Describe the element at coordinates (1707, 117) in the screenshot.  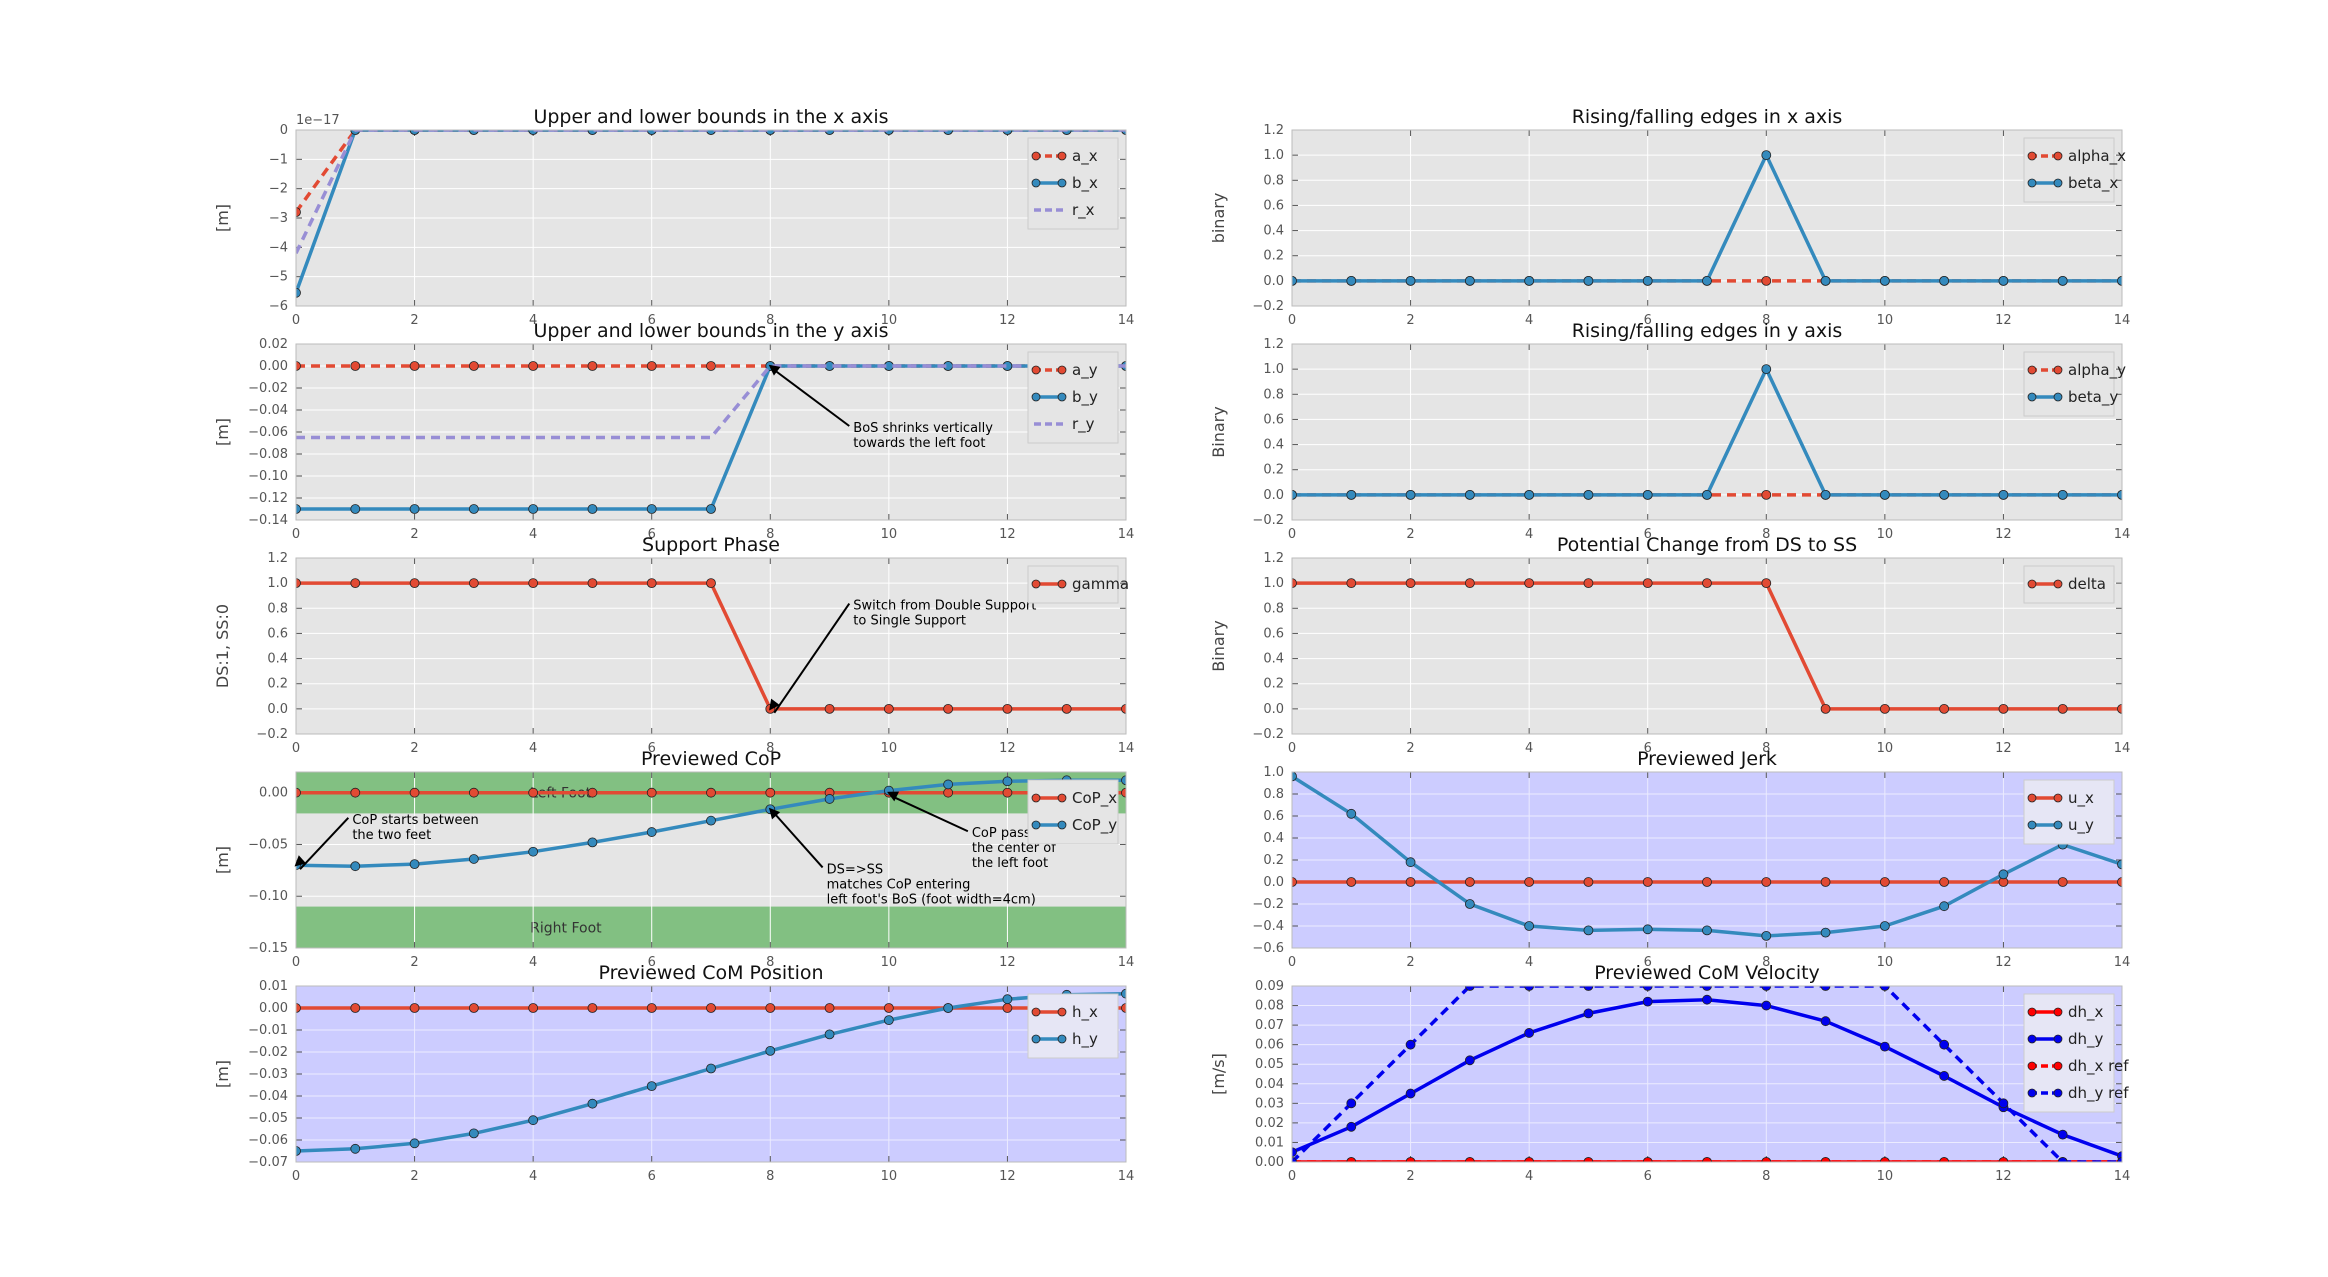
I see `chart-title: Rising/falling edges in x axis` at that location.